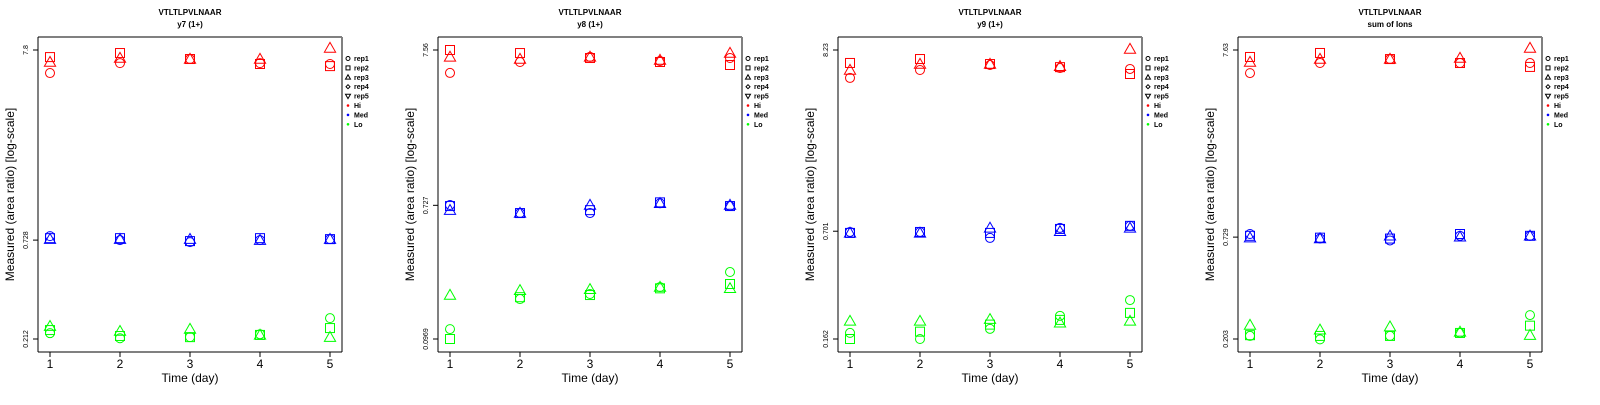 This screenshot has width=1600, height=405. What do you see at coordinates (1250, 61) in the screenshot?
I see `data-point-hi-rep3-day1` at bounding box center [1250, 61].